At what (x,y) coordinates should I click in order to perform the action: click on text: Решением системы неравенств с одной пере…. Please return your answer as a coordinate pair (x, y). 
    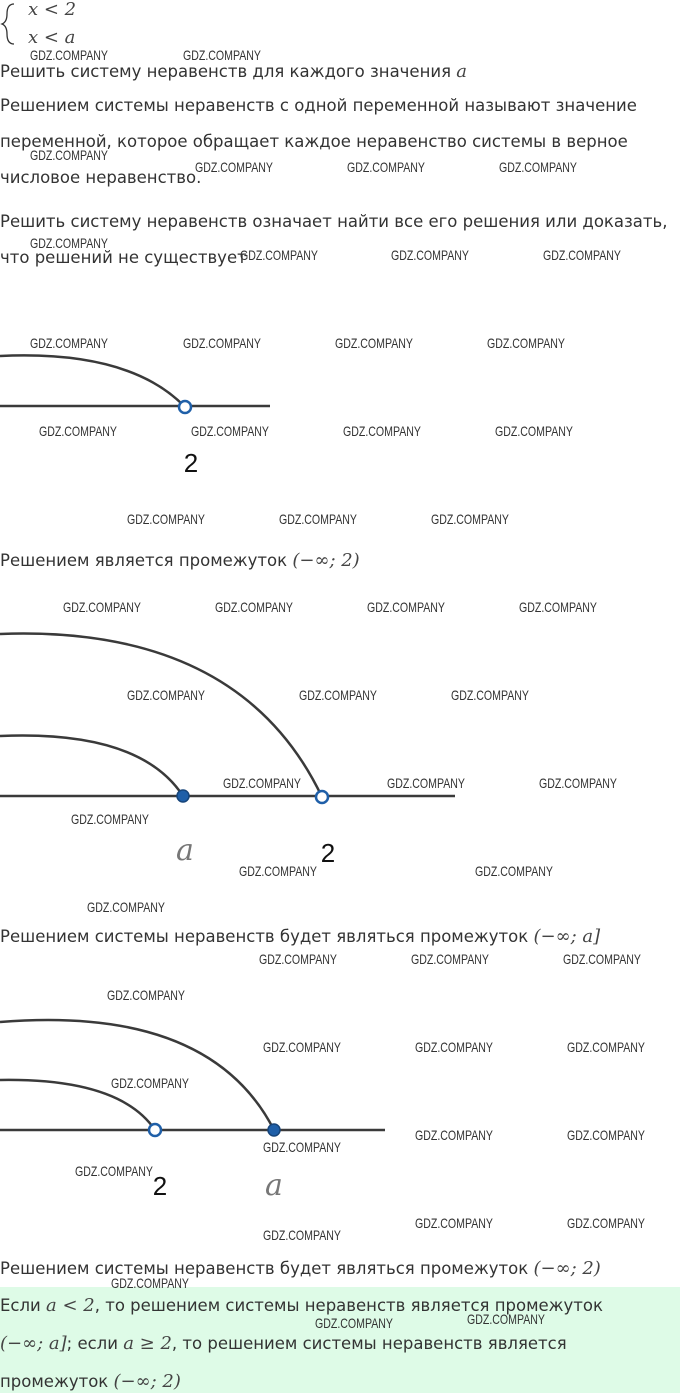
    Looking at the image, I should click on (318, 105).